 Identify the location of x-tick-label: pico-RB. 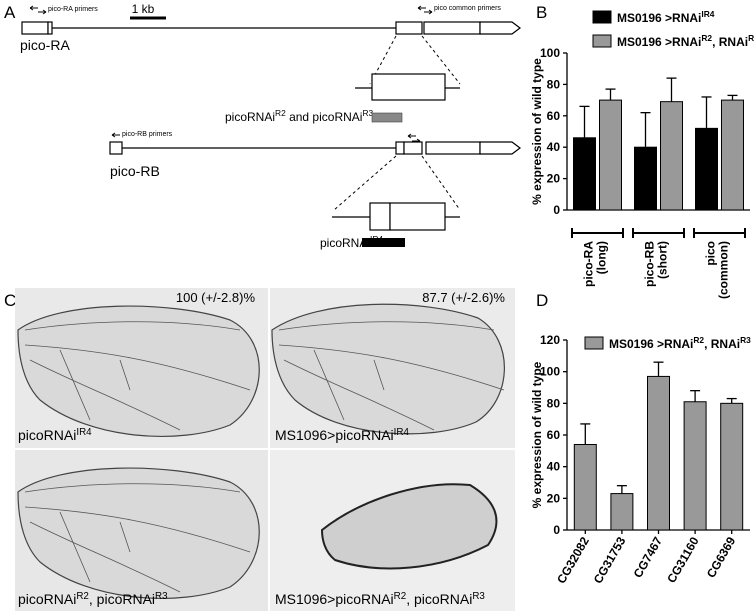
(650, 264).